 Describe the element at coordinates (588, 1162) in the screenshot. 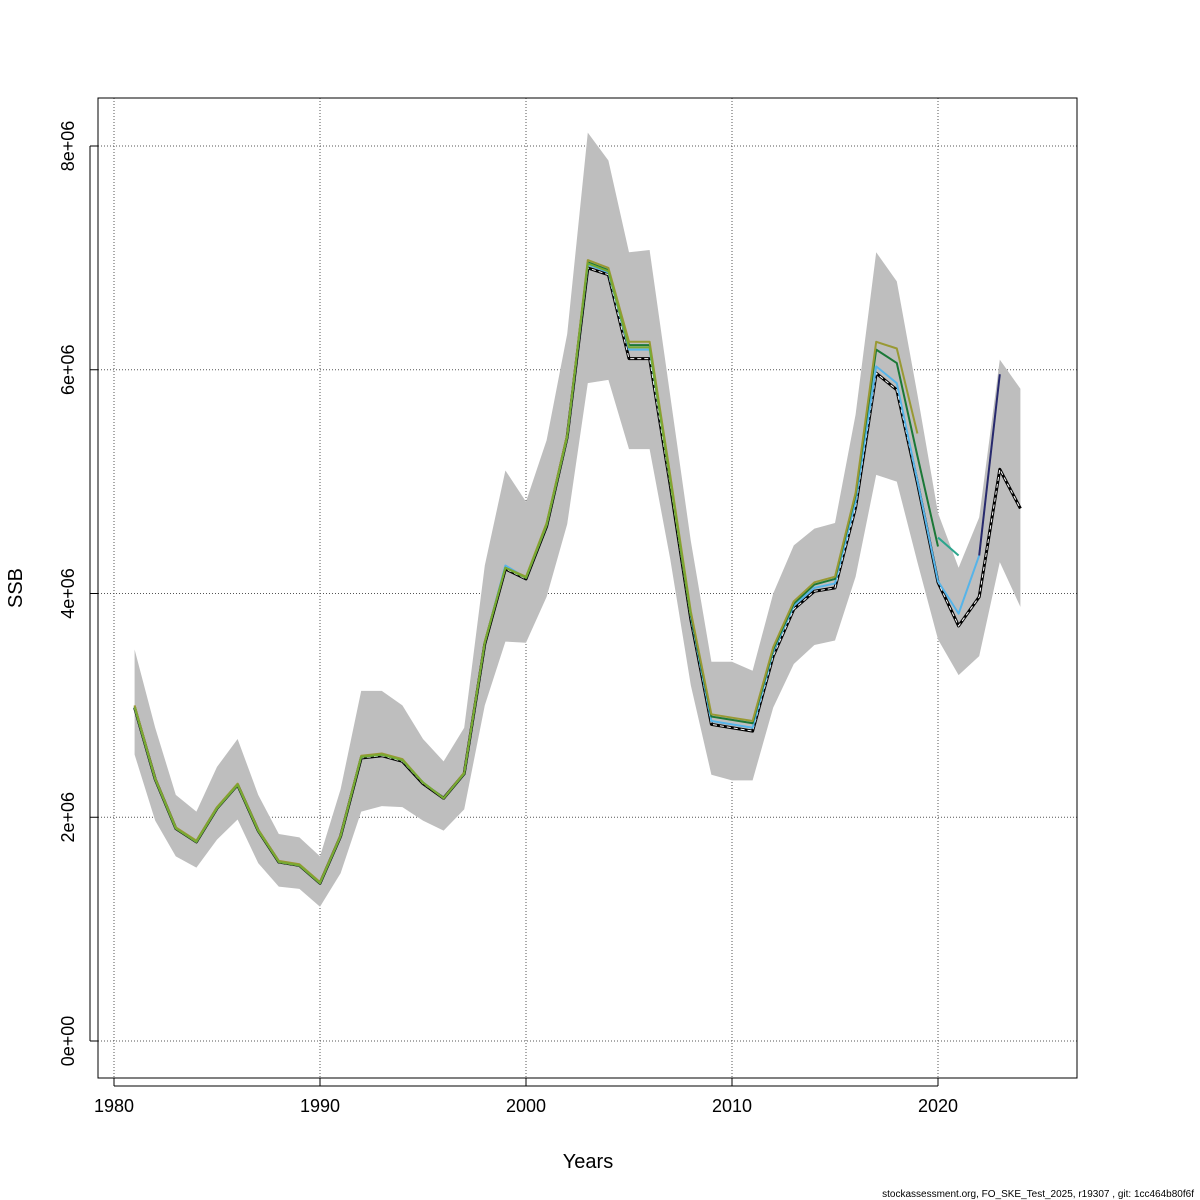

I see `x-axis-title: Years` at that location.